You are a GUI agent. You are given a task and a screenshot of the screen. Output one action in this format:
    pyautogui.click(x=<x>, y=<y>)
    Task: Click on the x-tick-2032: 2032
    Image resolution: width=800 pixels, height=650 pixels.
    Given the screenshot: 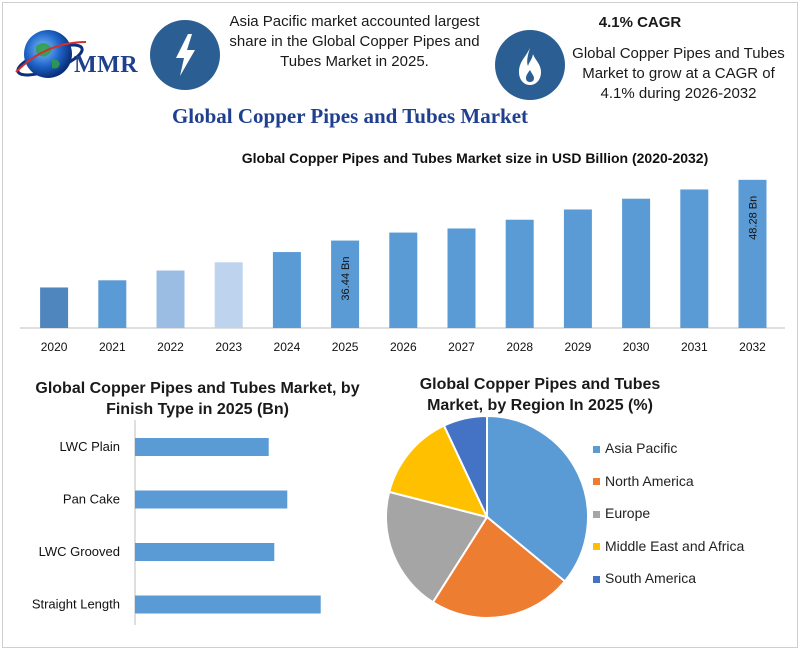 What is the action you would take?
    pyautogui.click(x=752, y=347)
    